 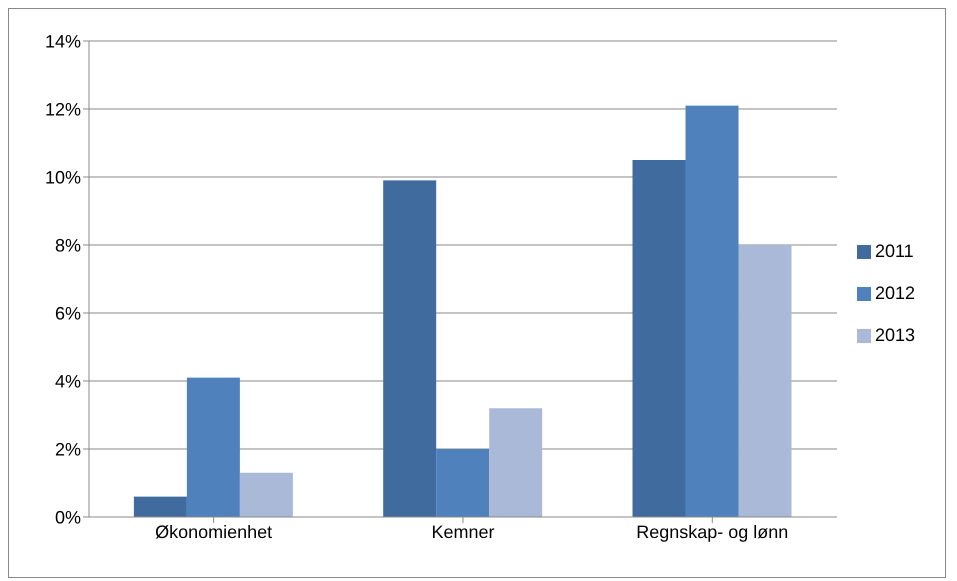 I want to click on x-tick-label: Økonomienhet, so click(x=213, y=532).